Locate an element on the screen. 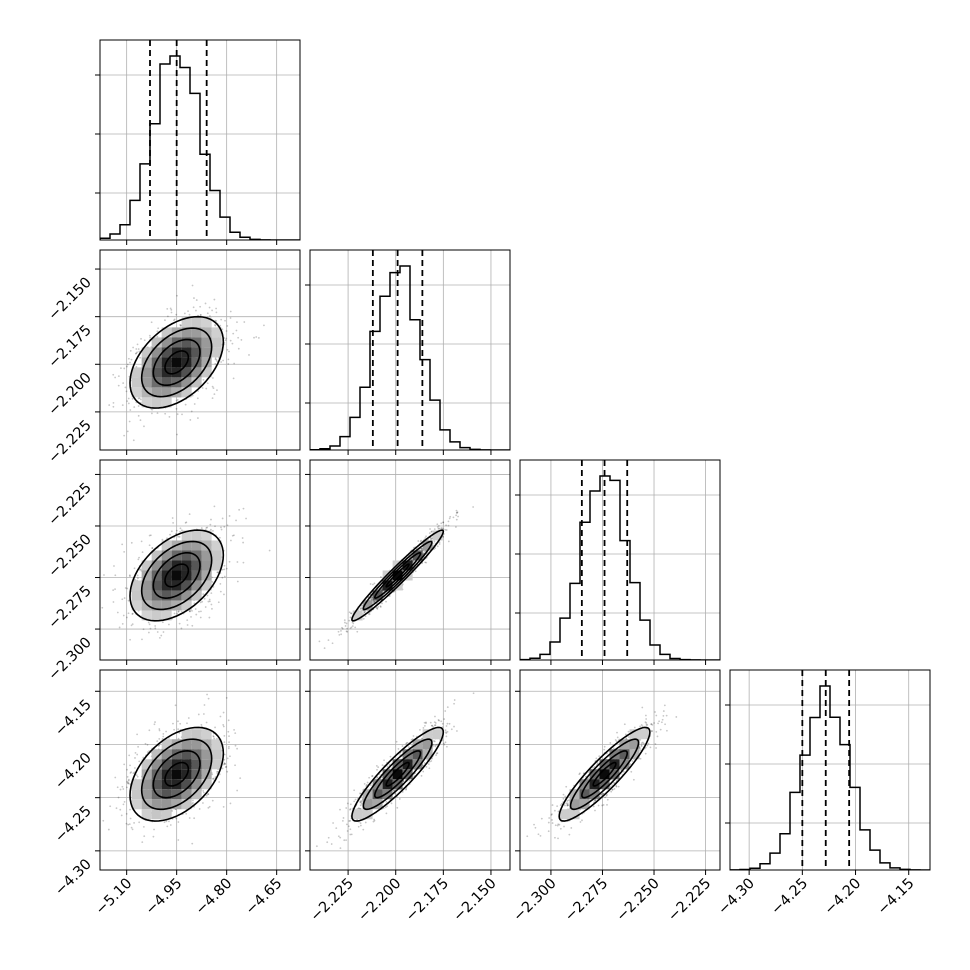  x-tick-label-1: −4.95 is located at coordinates (164, 897).